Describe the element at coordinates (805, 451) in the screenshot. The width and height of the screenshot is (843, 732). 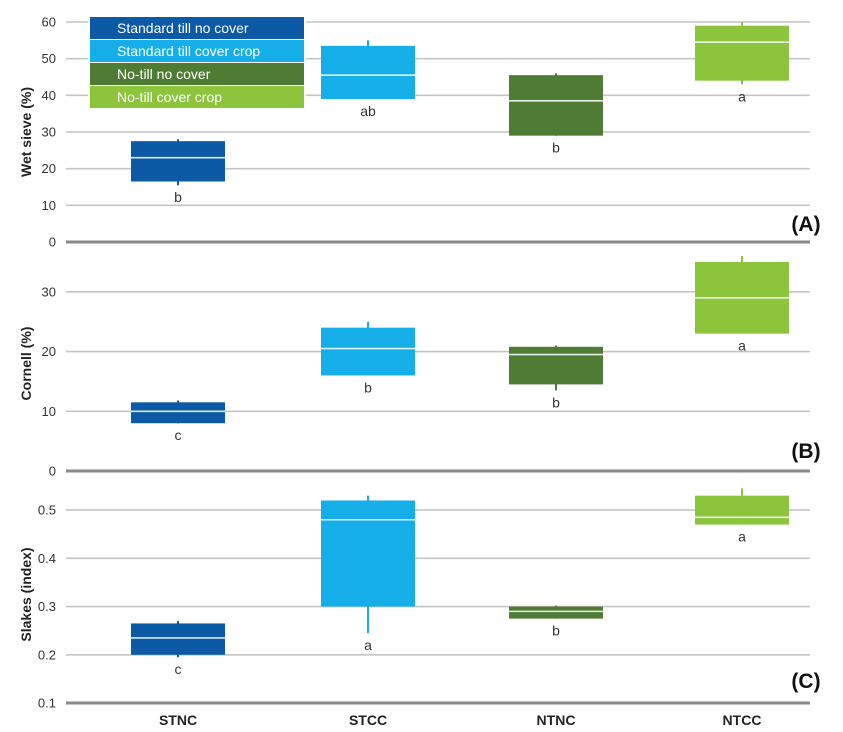
I see `panel-label: (B)` at that location.